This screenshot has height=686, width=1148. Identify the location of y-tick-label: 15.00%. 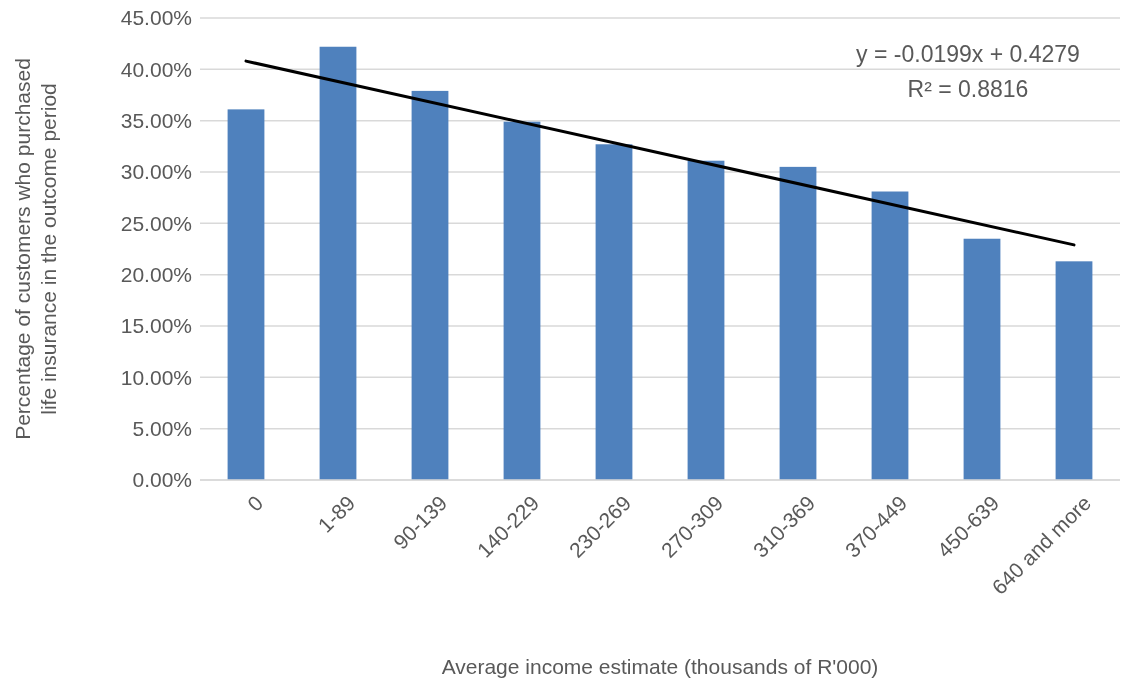
(156, 326).